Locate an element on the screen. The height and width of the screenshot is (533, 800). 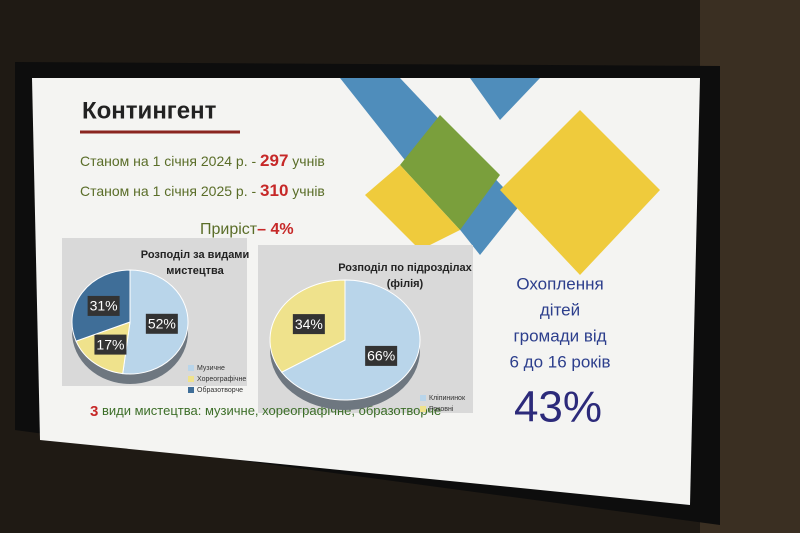
value-label: 66% is located at coordinates (381, 356).